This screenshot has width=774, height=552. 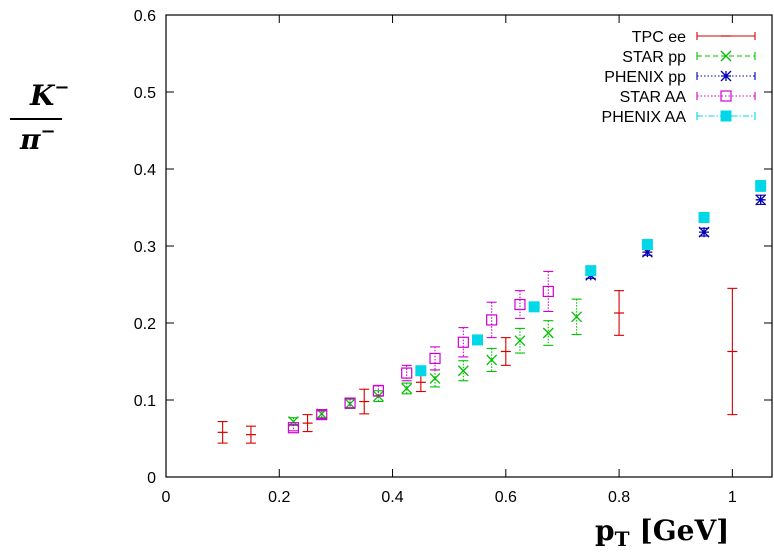 What do you see at coordinates (644, 117) in the screenshot?
I see `legend-label: PHENIX AA` at bounding box center [644, 117].